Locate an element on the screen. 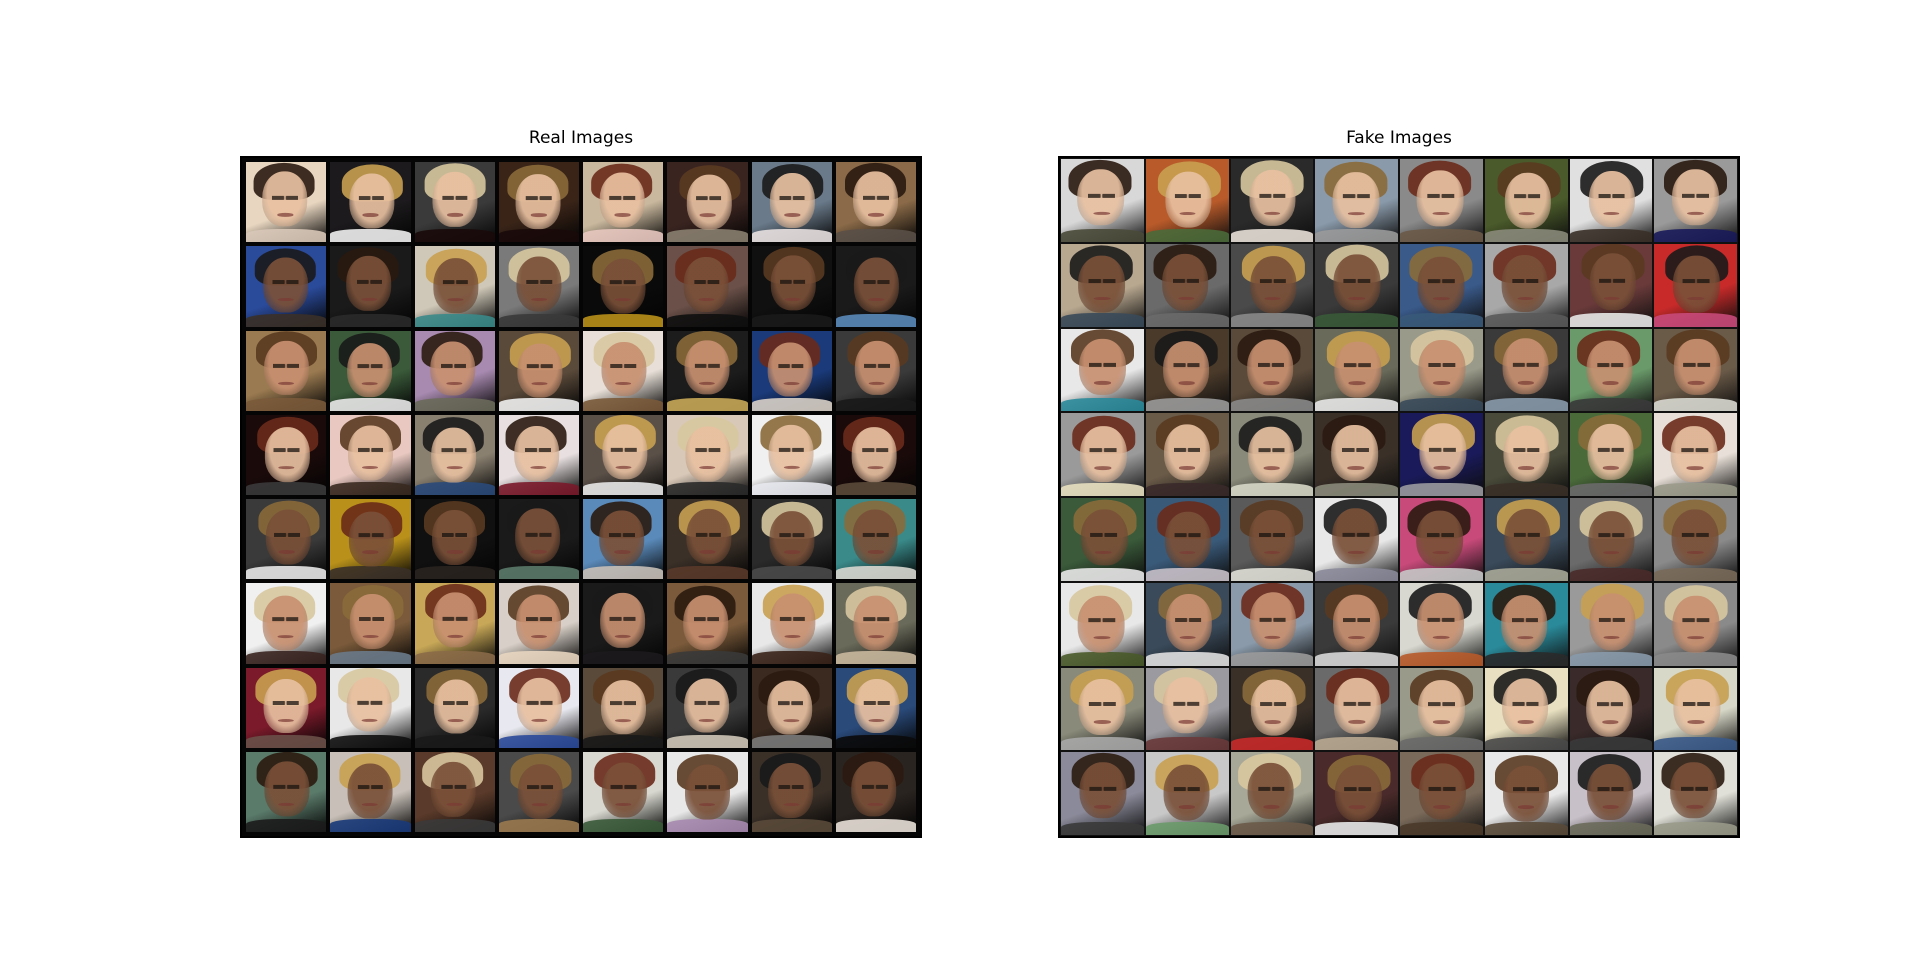  real-images-title: Real Images is located at coordinates (581, 138).